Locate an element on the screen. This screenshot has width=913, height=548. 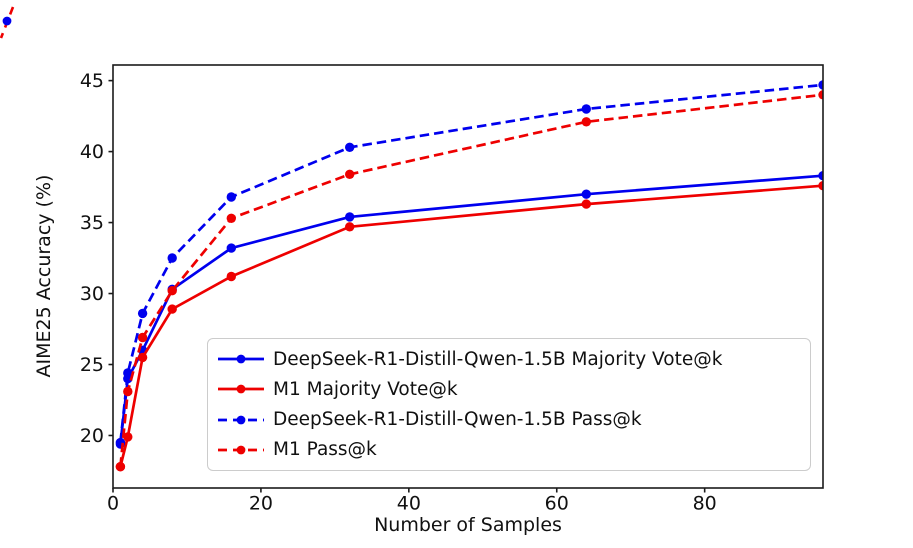
legend-sample-blue-dashed-line is located at coordinates (241, 420).